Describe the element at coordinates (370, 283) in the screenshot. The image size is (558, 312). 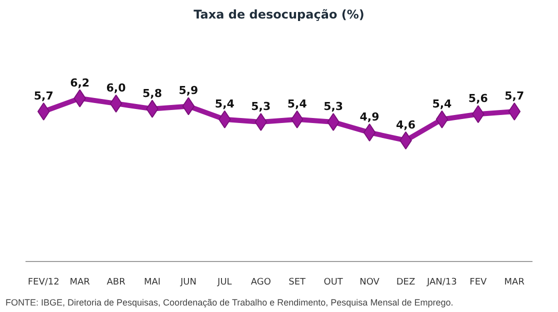
I see `x-tick-label: NOV` at that location.